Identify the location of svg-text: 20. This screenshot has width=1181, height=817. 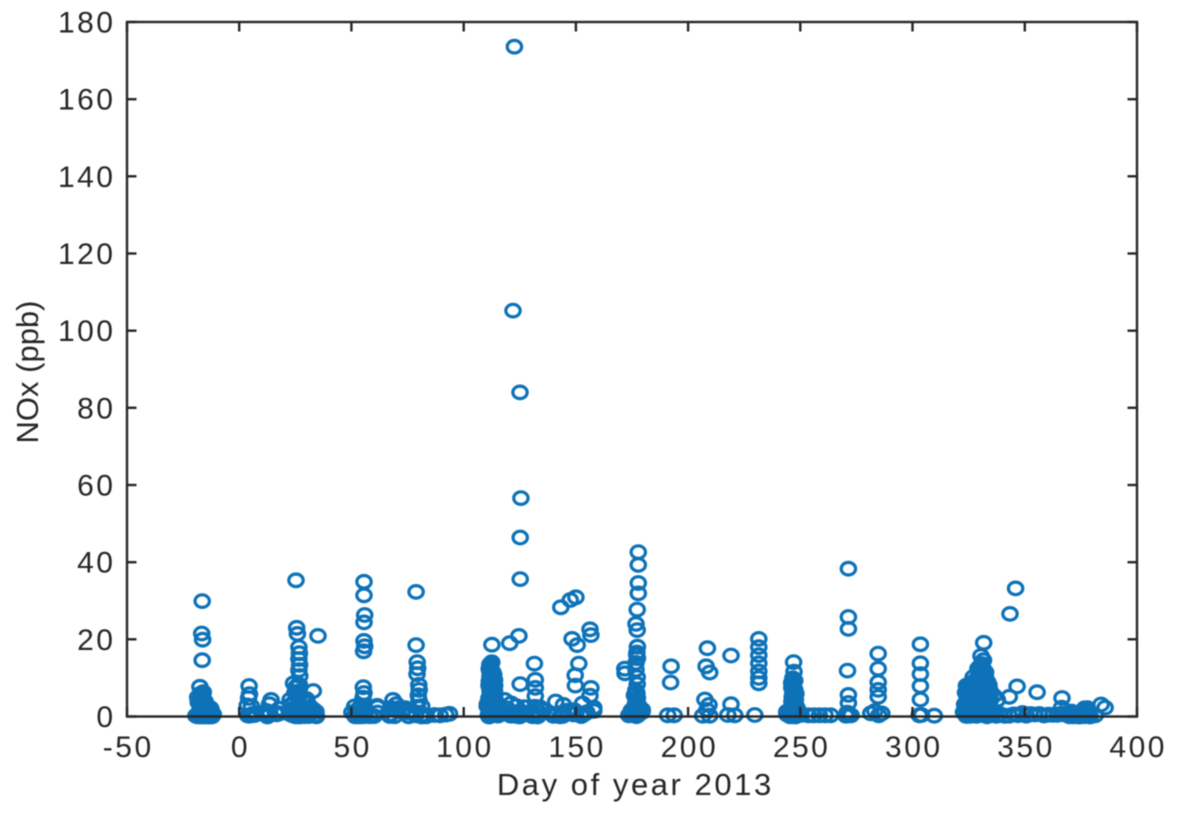
(96, 640).